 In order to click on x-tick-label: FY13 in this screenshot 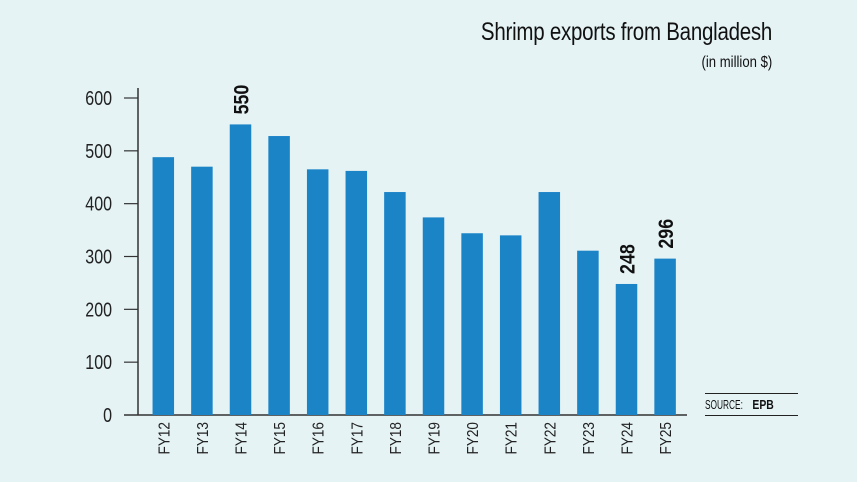, I will do `click(203, 438)`.